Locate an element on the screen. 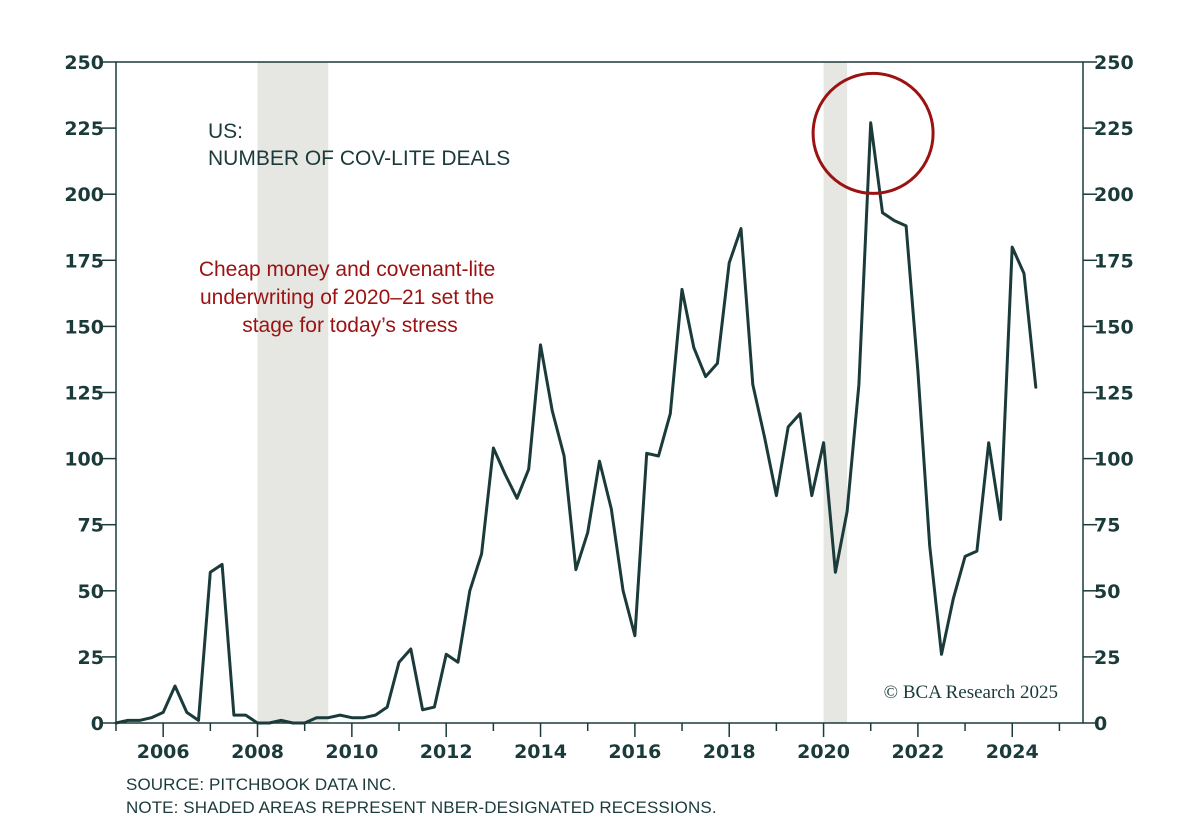  y-tick-label-right-250: 250 is located at coordinates (1114, 63).